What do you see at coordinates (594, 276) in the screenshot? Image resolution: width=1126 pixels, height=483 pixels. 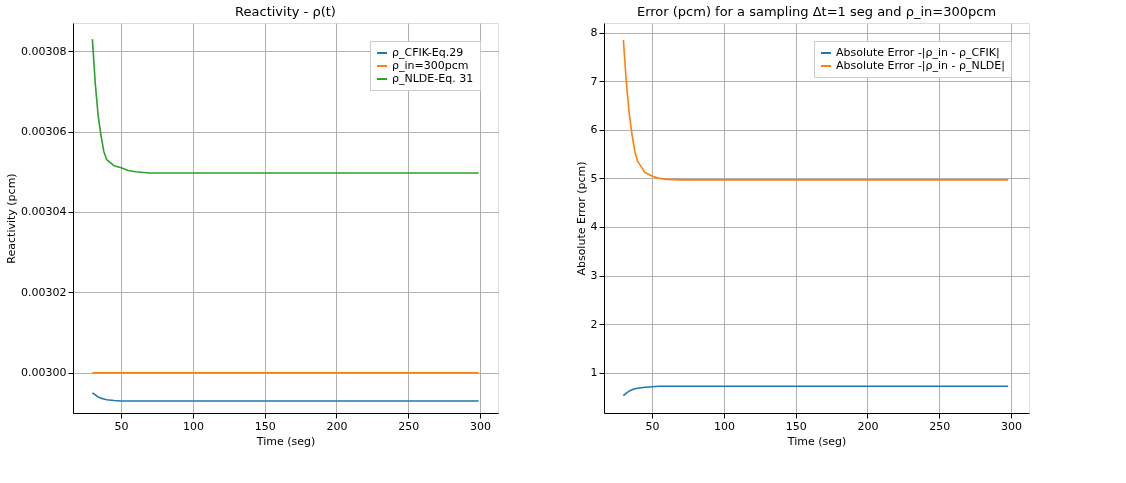 I see `y-tick-label: 3` at bounding box center [594, 276].